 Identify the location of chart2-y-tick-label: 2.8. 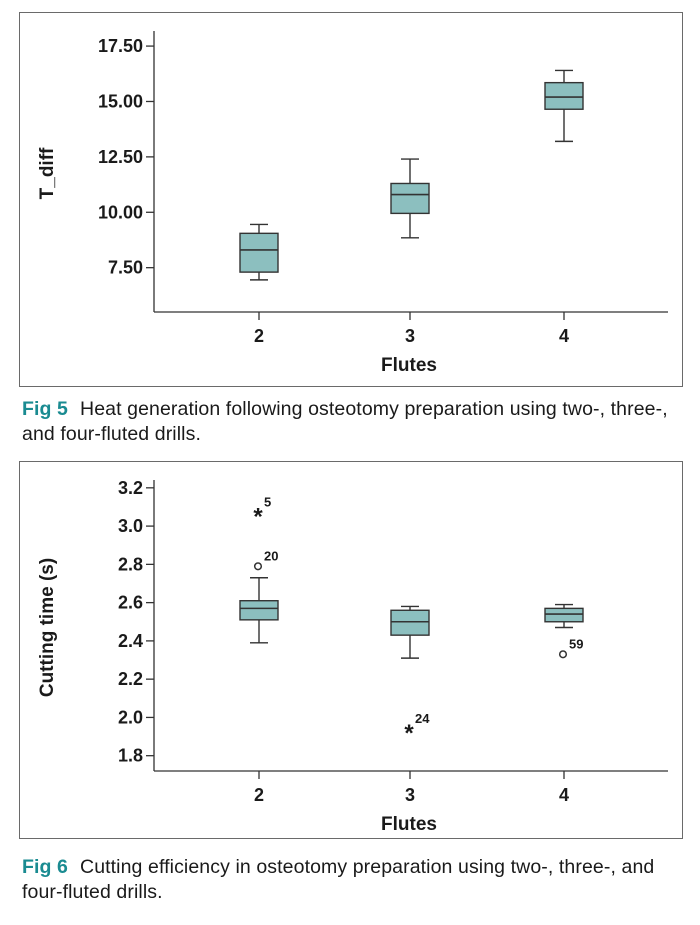
(130, 564).